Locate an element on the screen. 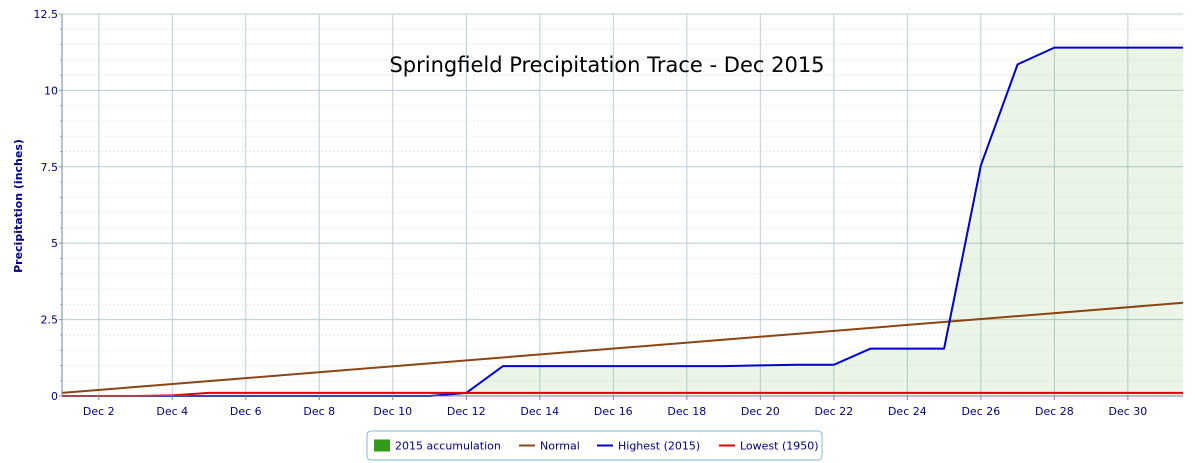 This screenshot has height=463, width=1195. legend-swatch is located at coordinates (382, 445).